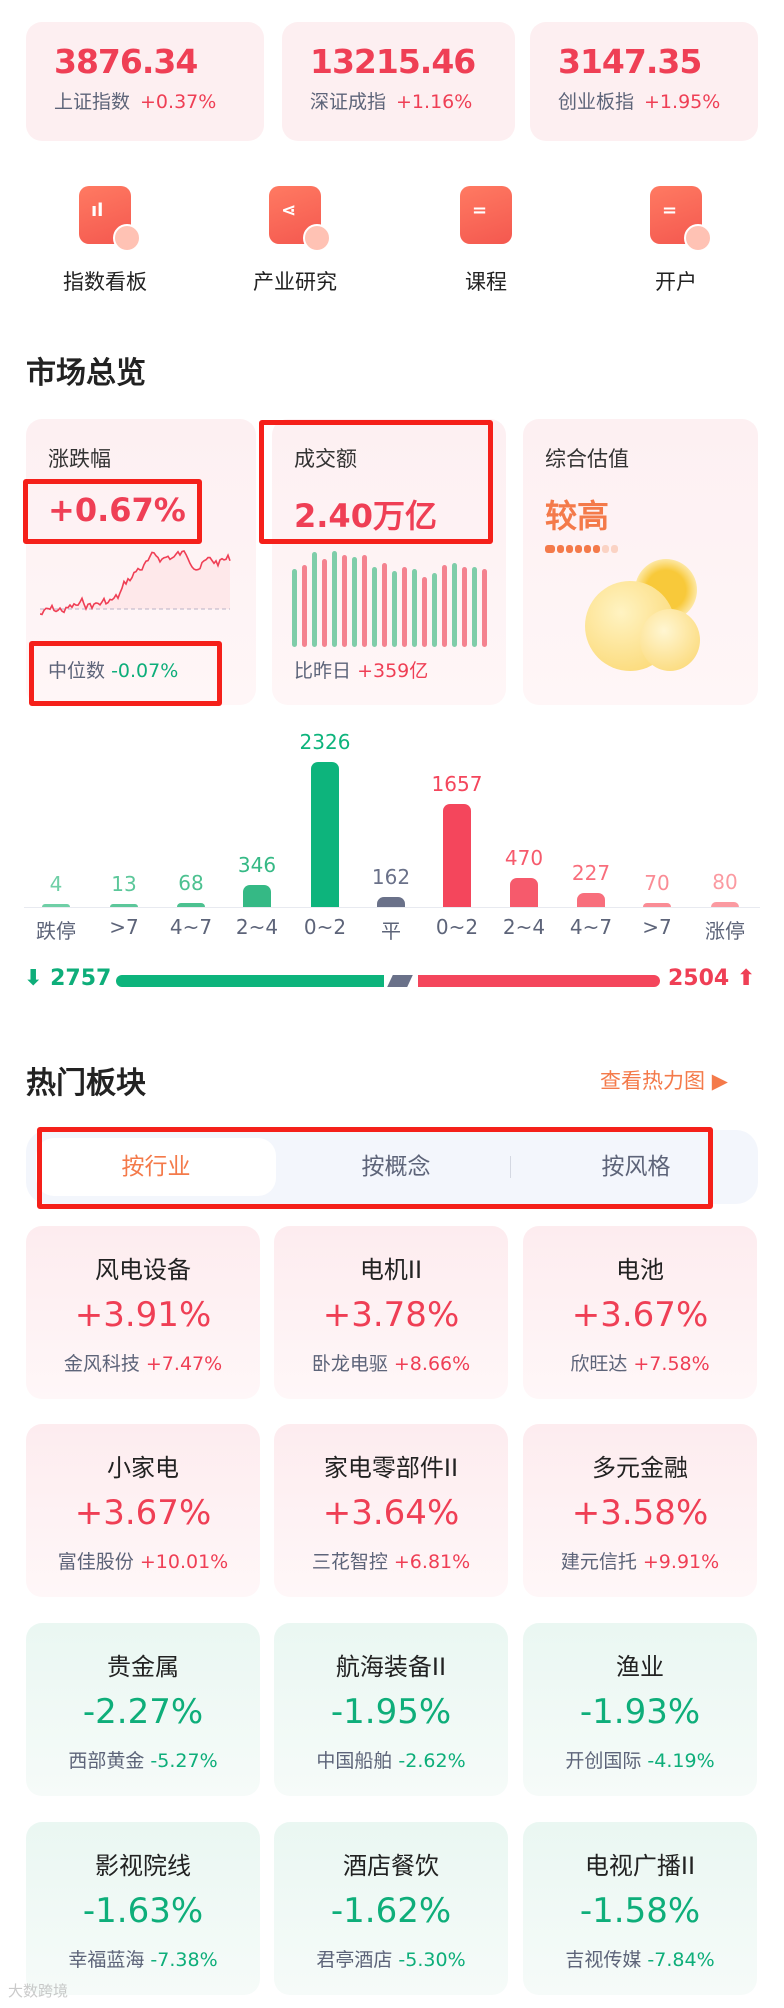 The height and width of the screenshot is (2008, 784). I want to click on turnover-value: 2.40万亿, so click(365, 516).